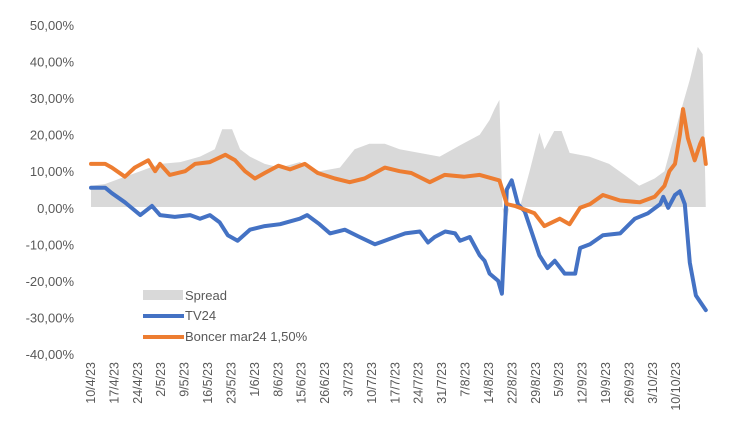 Image resolution: width=730 pixels, height=439 pixels. What do you see at coordinates (52, 25) in the screenshot?
I see `y-tick-label: 50,00%` at bounding box center [52, 25].